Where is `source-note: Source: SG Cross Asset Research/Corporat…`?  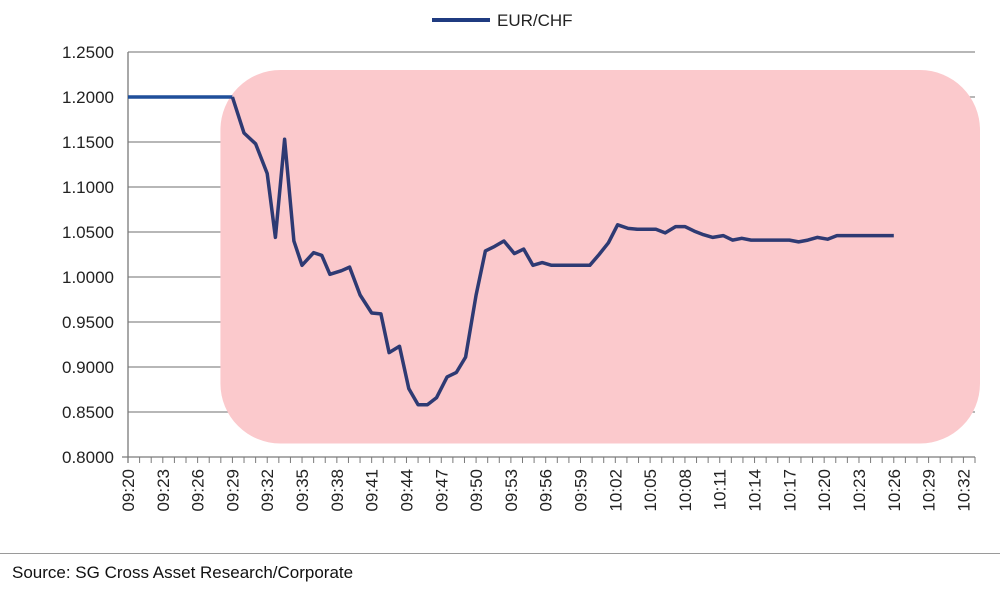 source-note: Source: SG Cross Asset Research/Corporat… is located at coordinates (183, 572).